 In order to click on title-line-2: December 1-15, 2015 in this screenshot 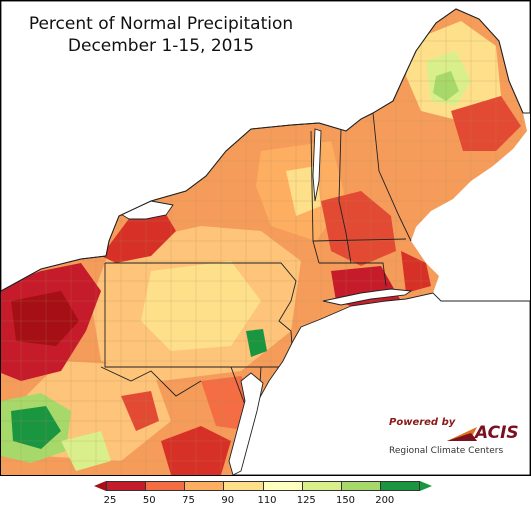, I will do `click(161, 46)`.